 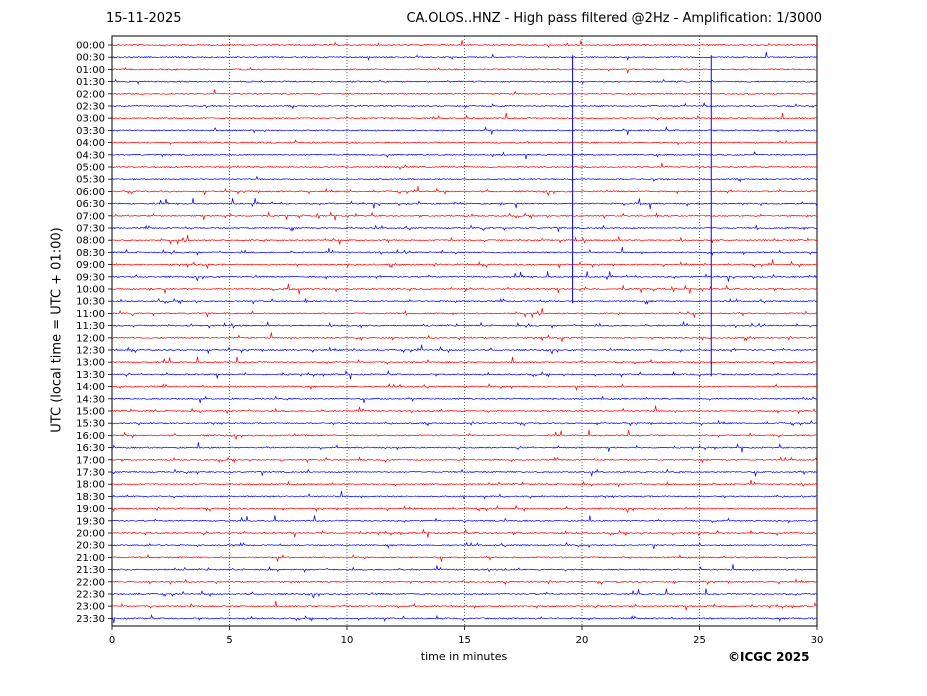 I want to click on y-tick-label: 12:00, so click(x=90, y=338).